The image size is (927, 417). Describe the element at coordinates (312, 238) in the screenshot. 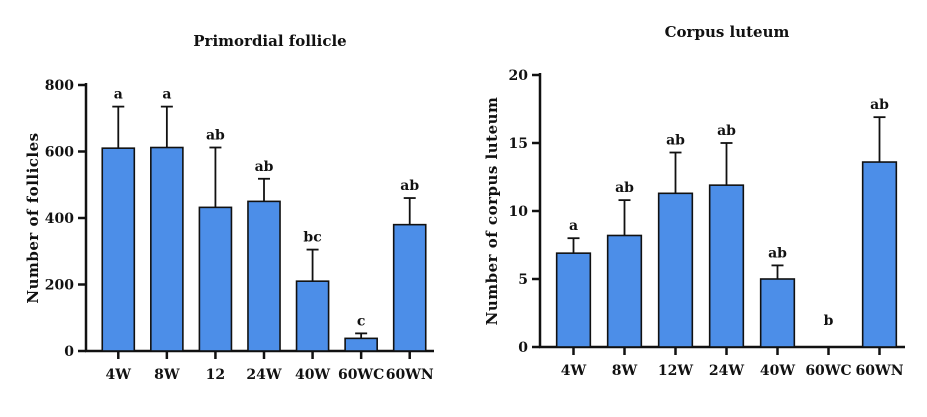

I see `significance-label: bc` at that location.